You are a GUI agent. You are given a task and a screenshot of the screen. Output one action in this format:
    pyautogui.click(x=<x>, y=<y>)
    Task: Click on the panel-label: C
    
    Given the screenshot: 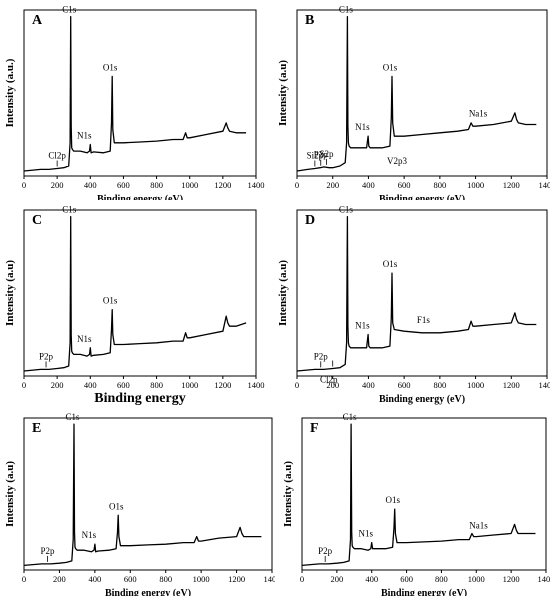 What is the action you would take?
    pyautogui.click(x=37, y=220)
    